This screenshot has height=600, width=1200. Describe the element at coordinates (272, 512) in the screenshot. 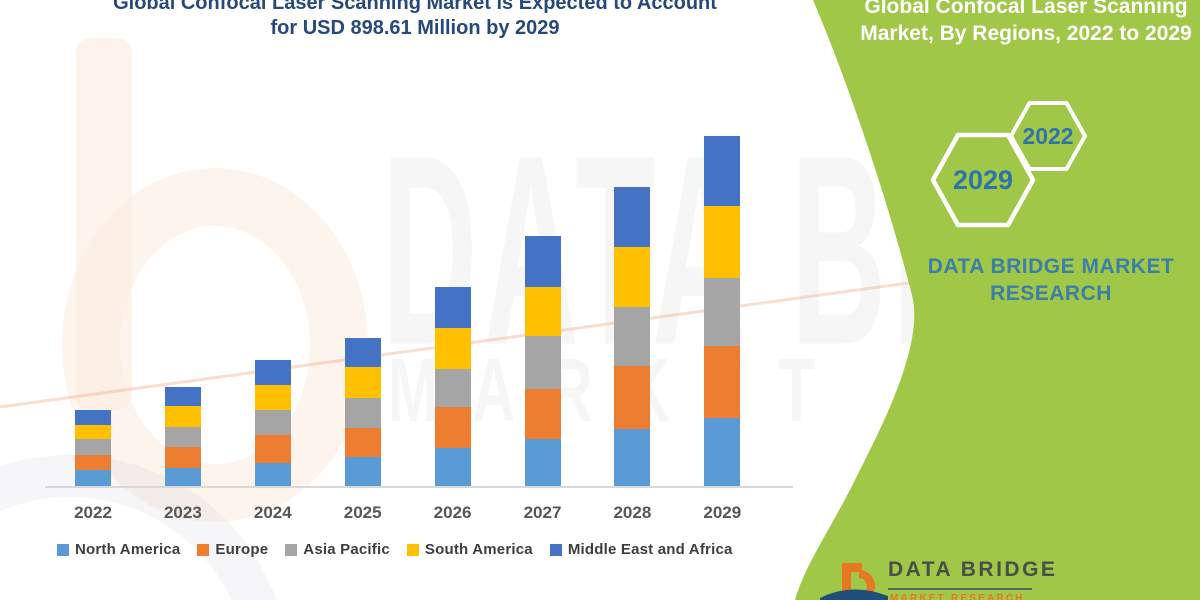

I see `x-axis-label-2024: 2024` at that location.